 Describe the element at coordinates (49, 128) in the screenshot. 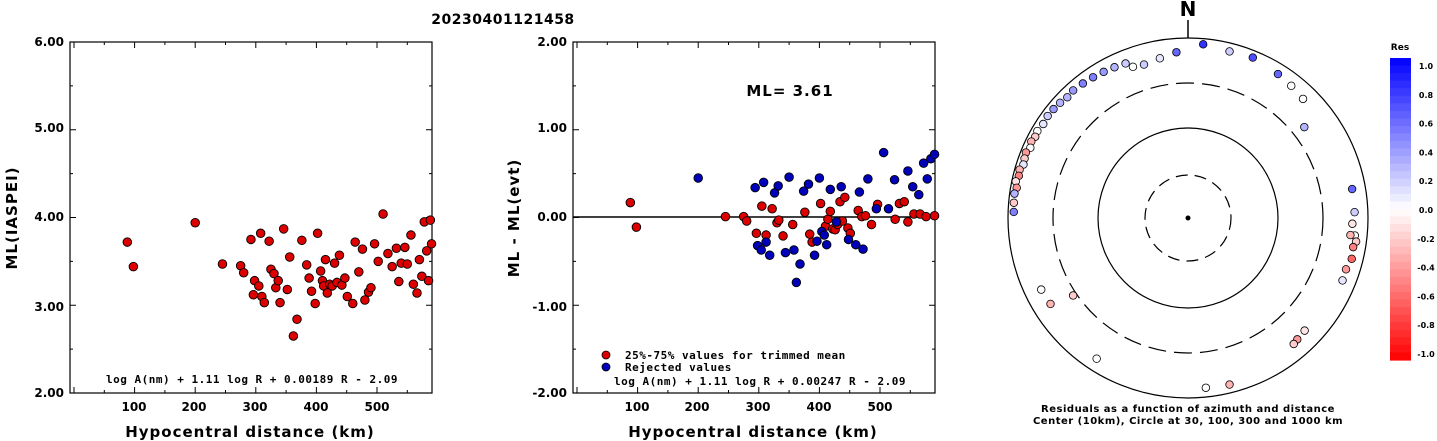

I see `ml-y-tick-label: 5.00` at that location.